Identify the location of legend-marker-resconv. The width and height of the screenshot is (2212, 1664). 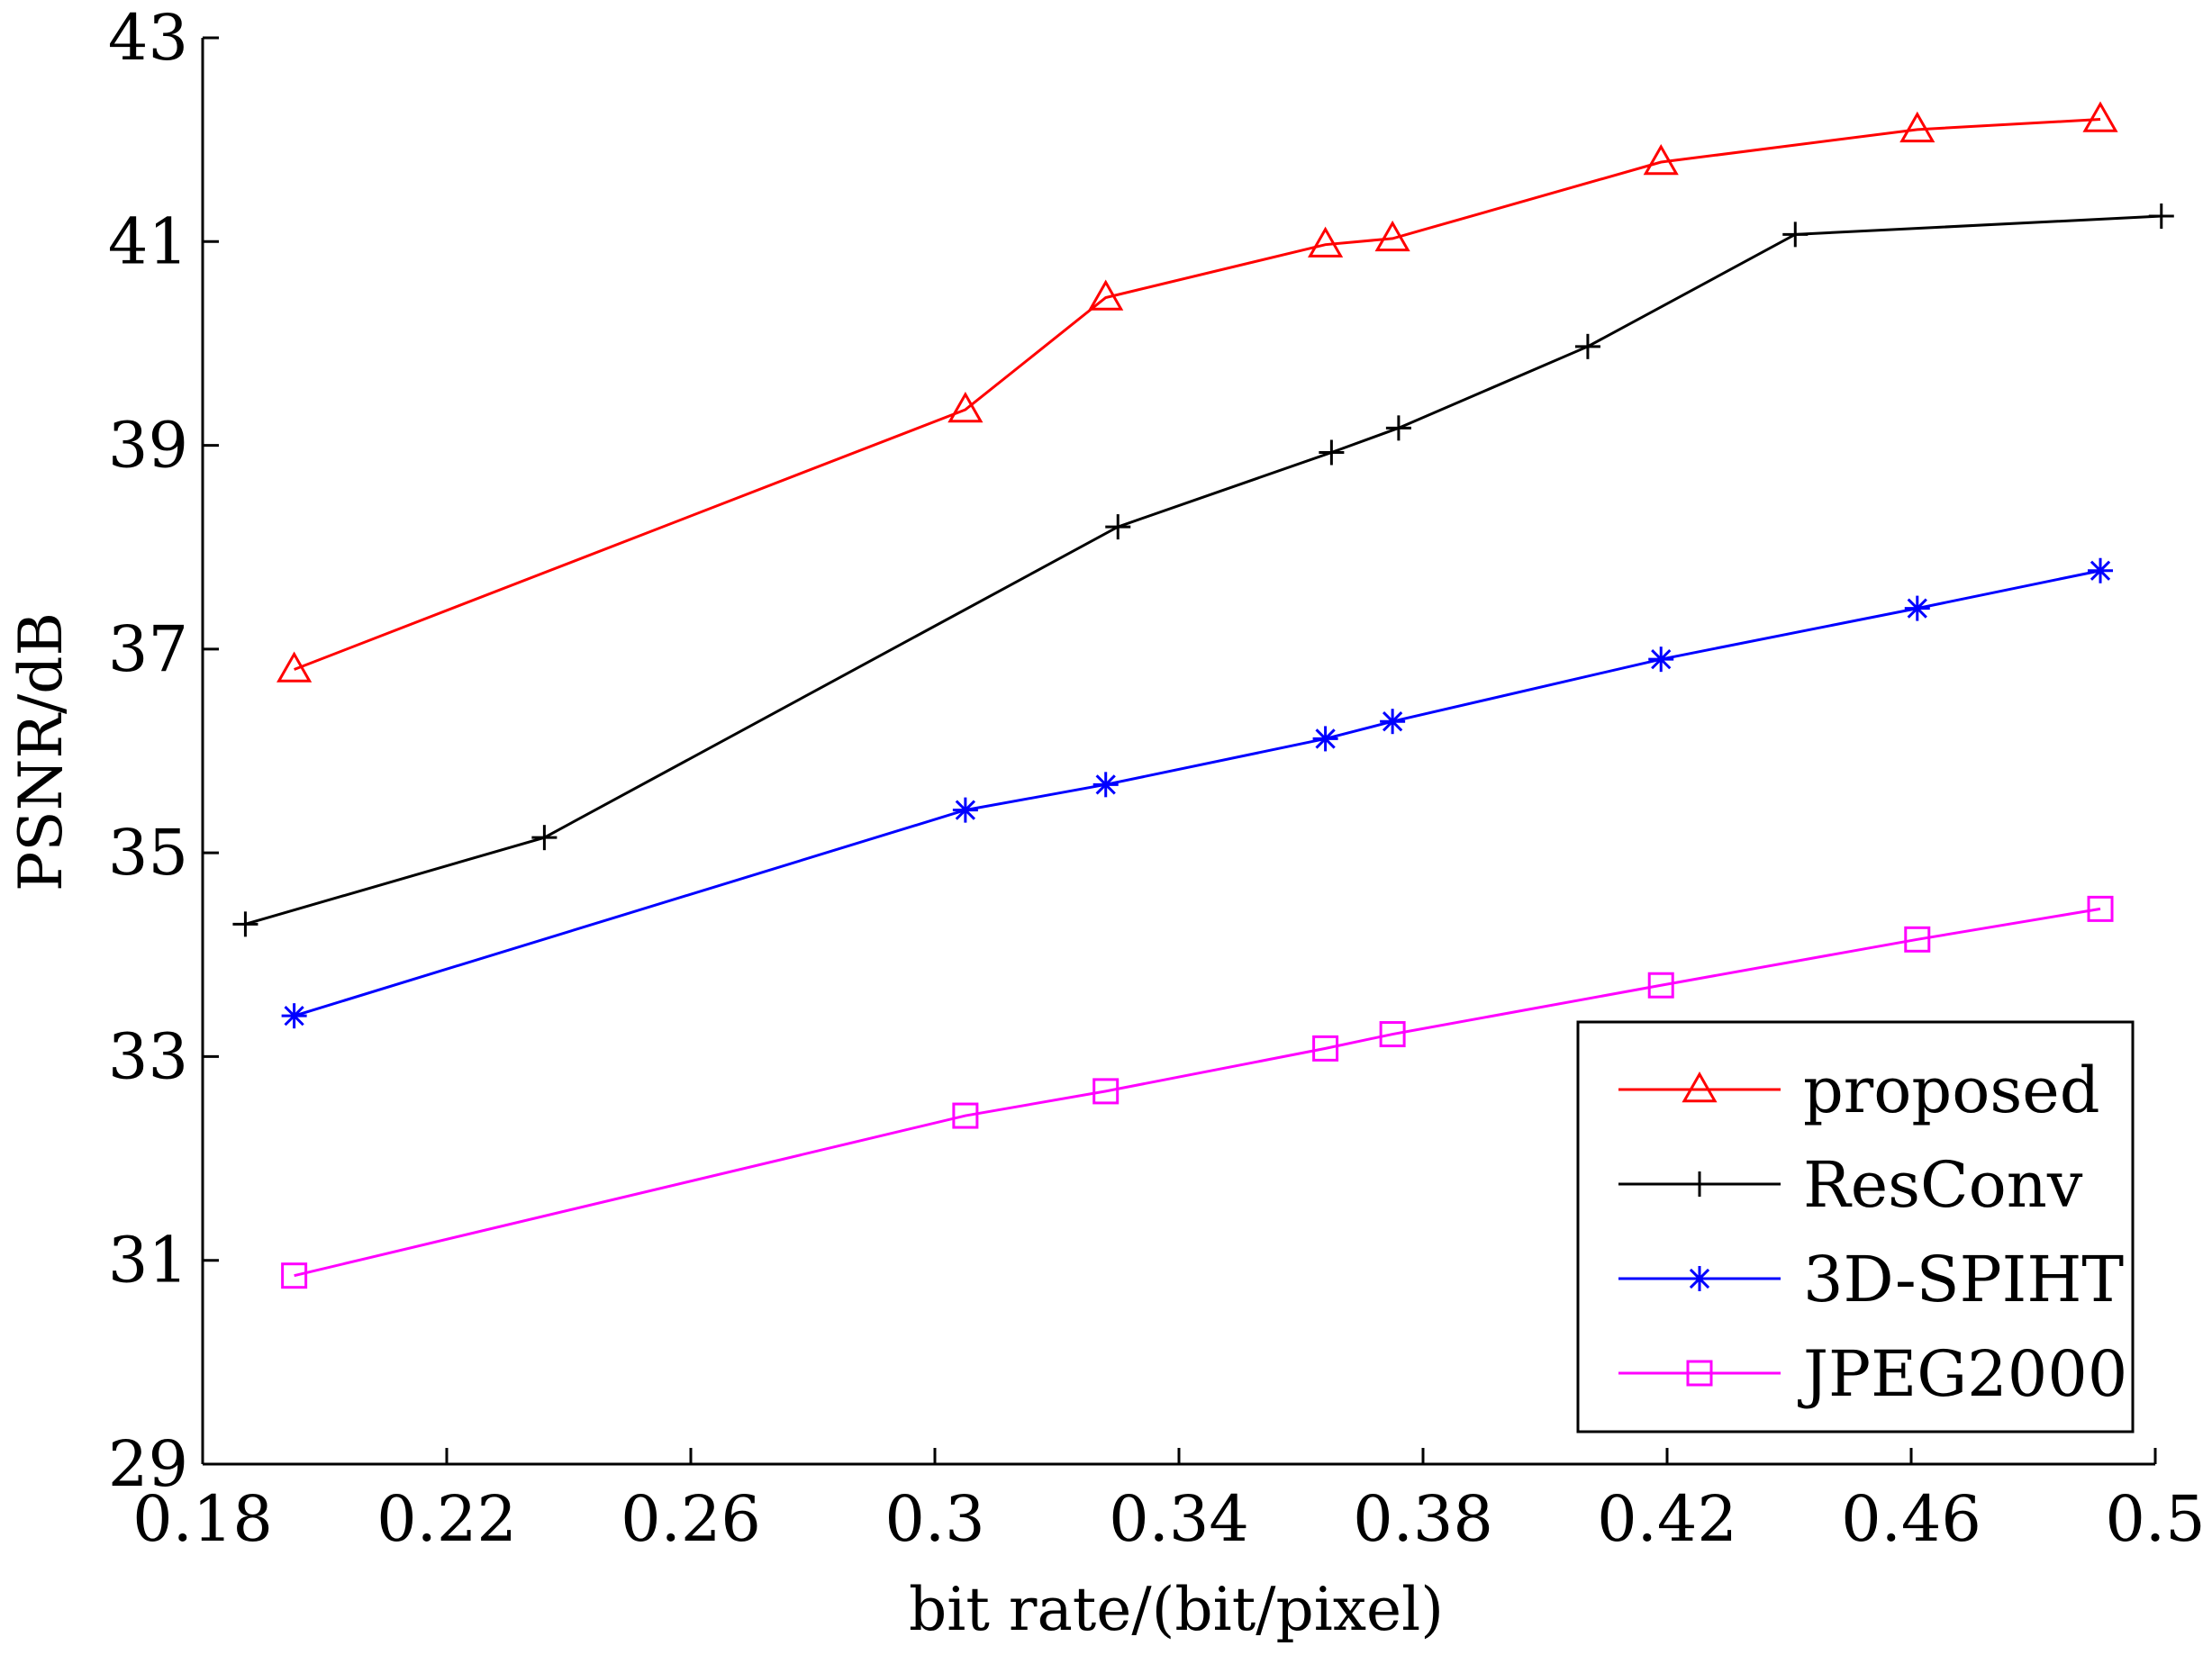
(1699, 1184).